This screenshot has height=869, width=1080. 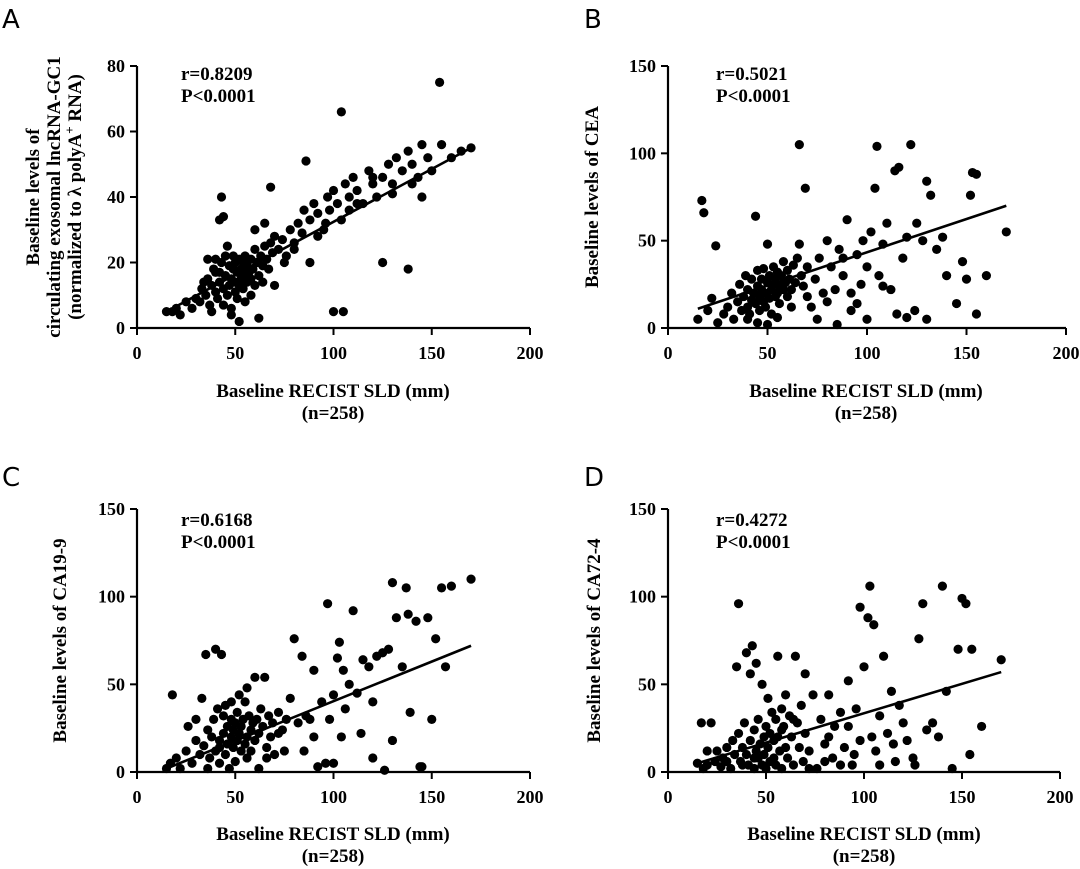 What do you see at coordinates (333, 353) in the screenshot?
I see `x-tick-label: 100` at bounding box center [333, 353].